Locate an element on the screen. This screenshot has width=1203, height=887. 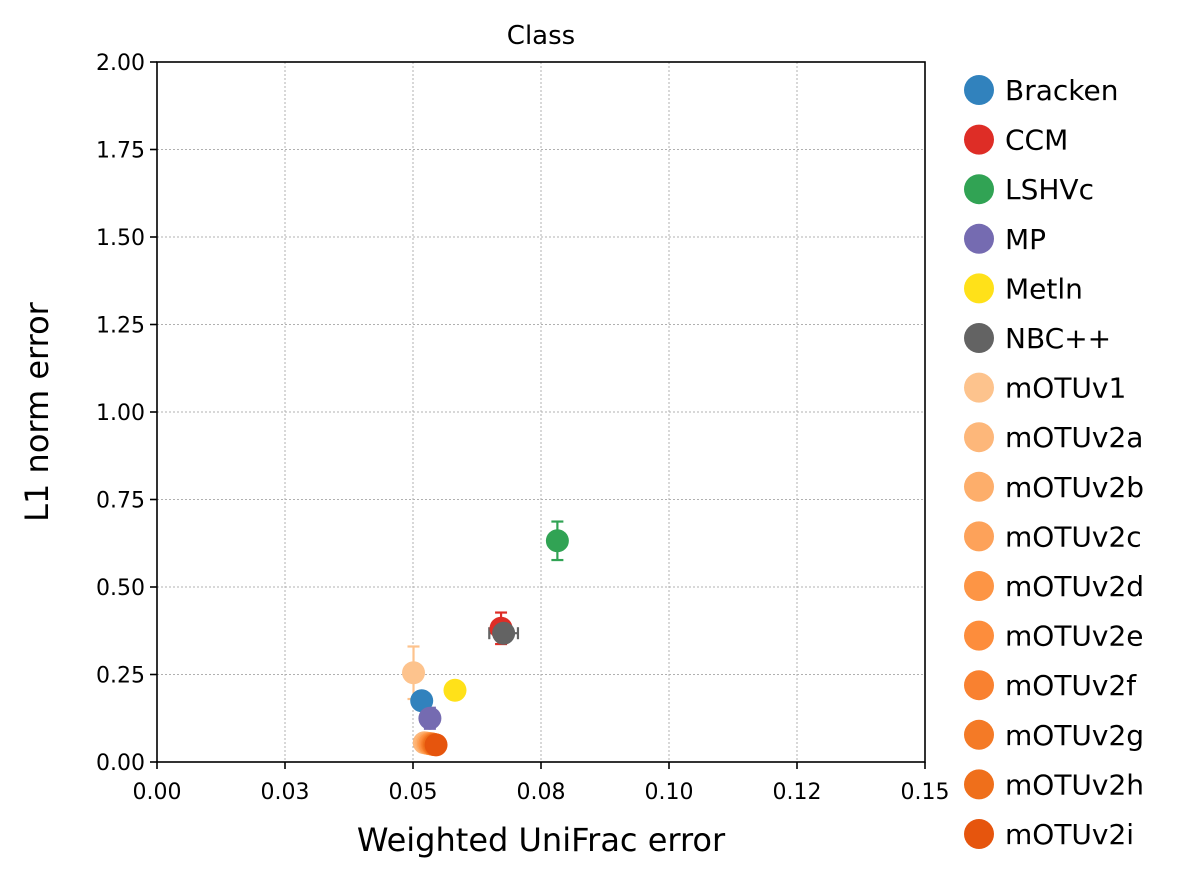
legend-item: NBC++ is located at coordinates (1037, 338).